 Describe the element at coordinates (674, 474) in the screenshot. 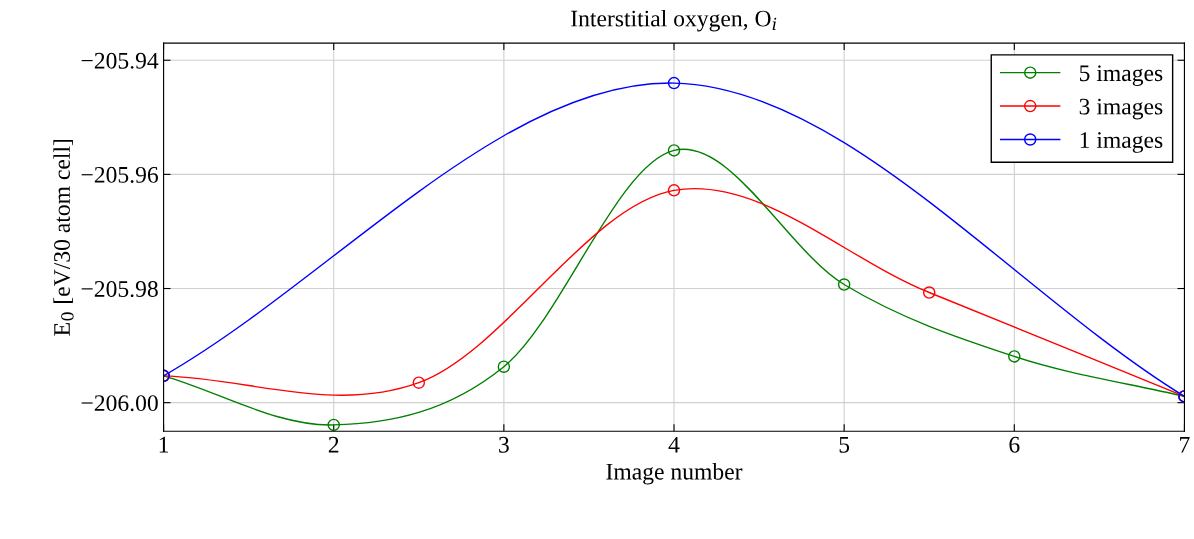

I see `x-axis-title: Image number` at that location.